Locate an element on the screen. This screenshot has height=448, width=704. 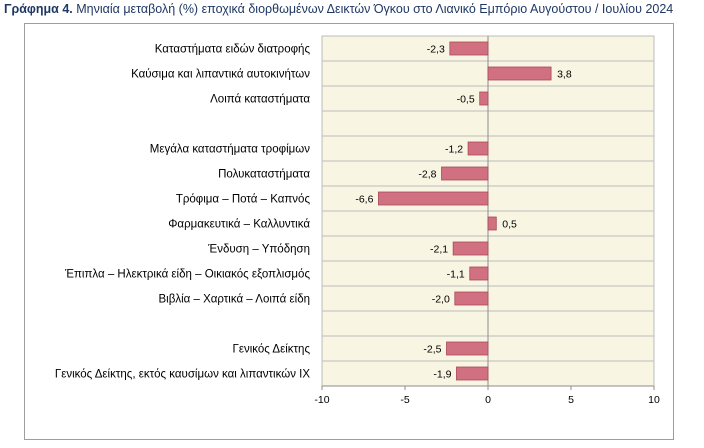
data-label: -2,8 is located at coordinates (427, 175).